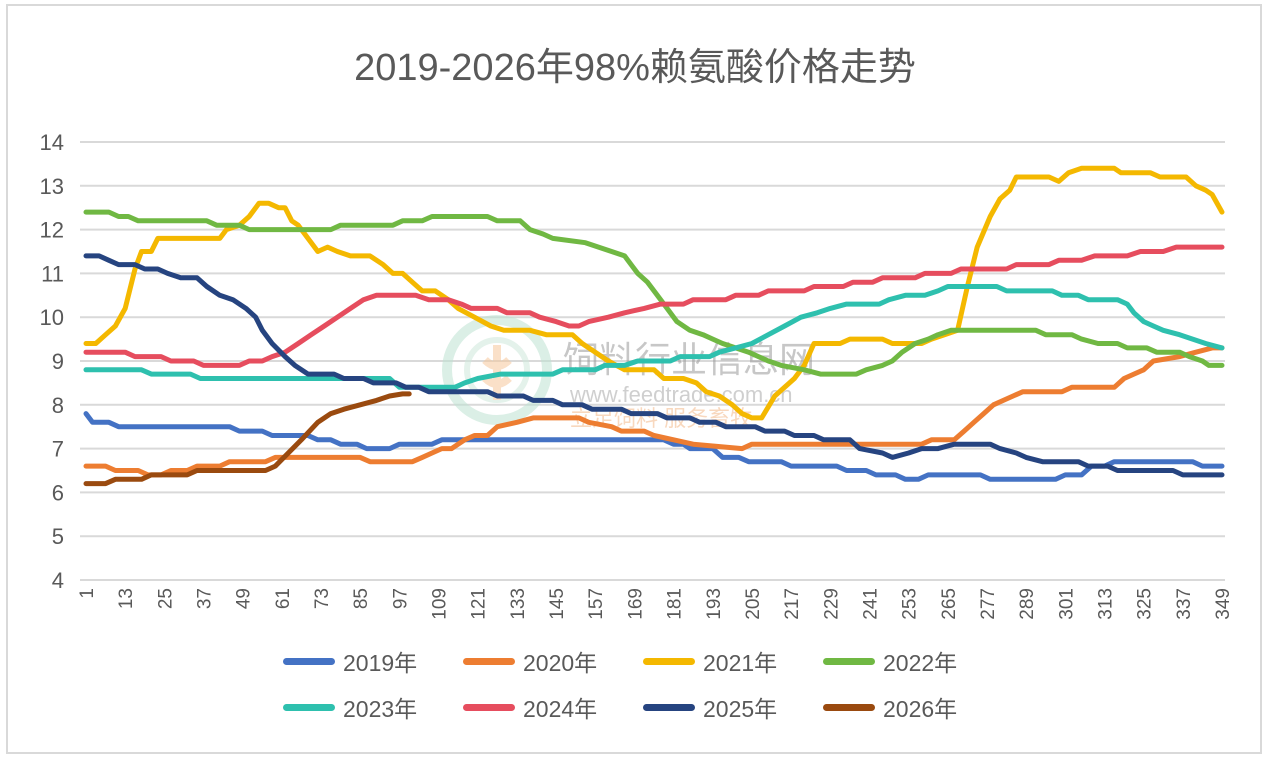 The width and height of the screenshot is (1270, 760). Describe the element at coordinates (52, 230) in the screenshot. I see `y-tick-label: 12` at that location.